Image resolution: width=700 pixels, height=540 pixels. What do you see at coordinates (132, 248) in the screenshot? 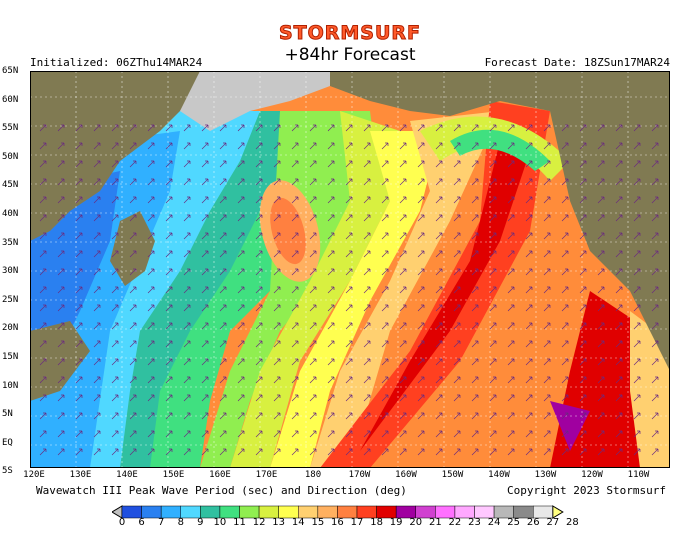
I see `japan-land` at bounding box center [132, 248].